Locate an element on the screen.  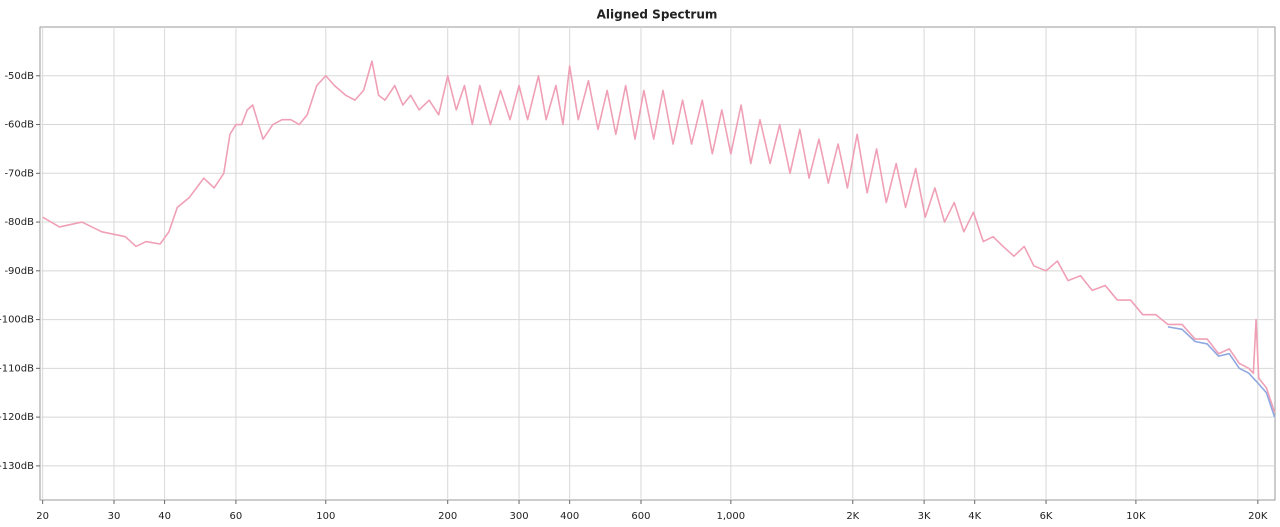
x-tick-label: 10K is located at coordinates (1136, 516).